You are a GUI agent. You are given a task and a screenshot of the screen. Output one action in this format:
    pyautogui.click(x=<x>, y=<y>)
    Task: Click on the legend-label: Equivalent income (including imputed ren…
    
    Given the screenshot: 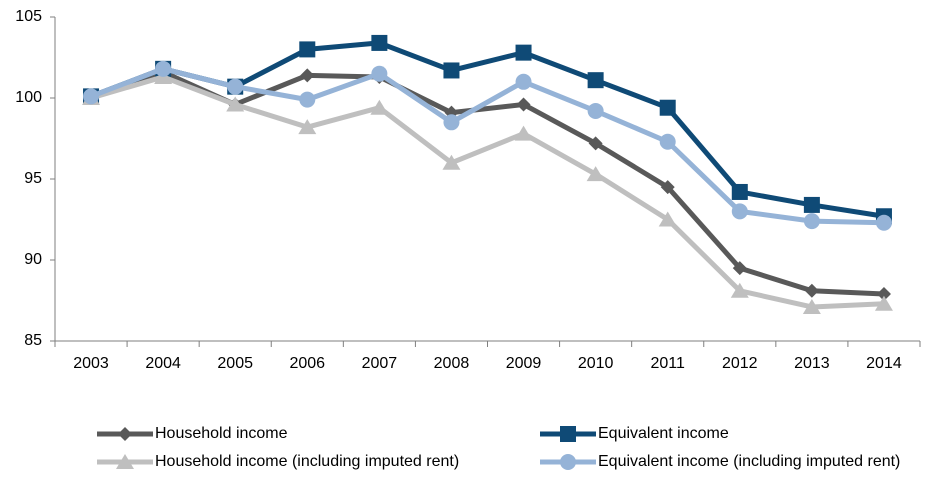 What is the action you would take?
    pyautogui.click(x=749, y=461)
    